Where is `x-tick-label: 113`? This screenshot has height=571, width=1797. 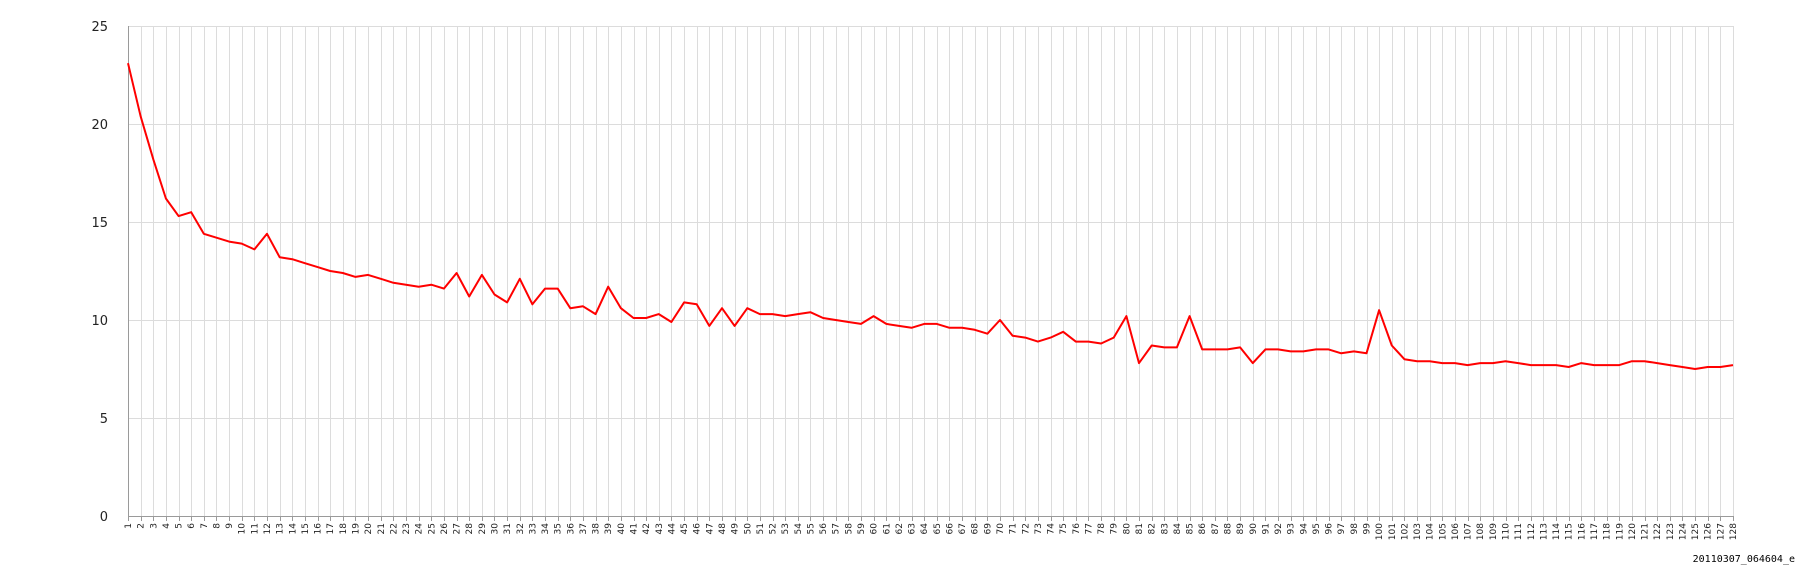 x-tick-label: 113 is located at coordinates (1544, 531).